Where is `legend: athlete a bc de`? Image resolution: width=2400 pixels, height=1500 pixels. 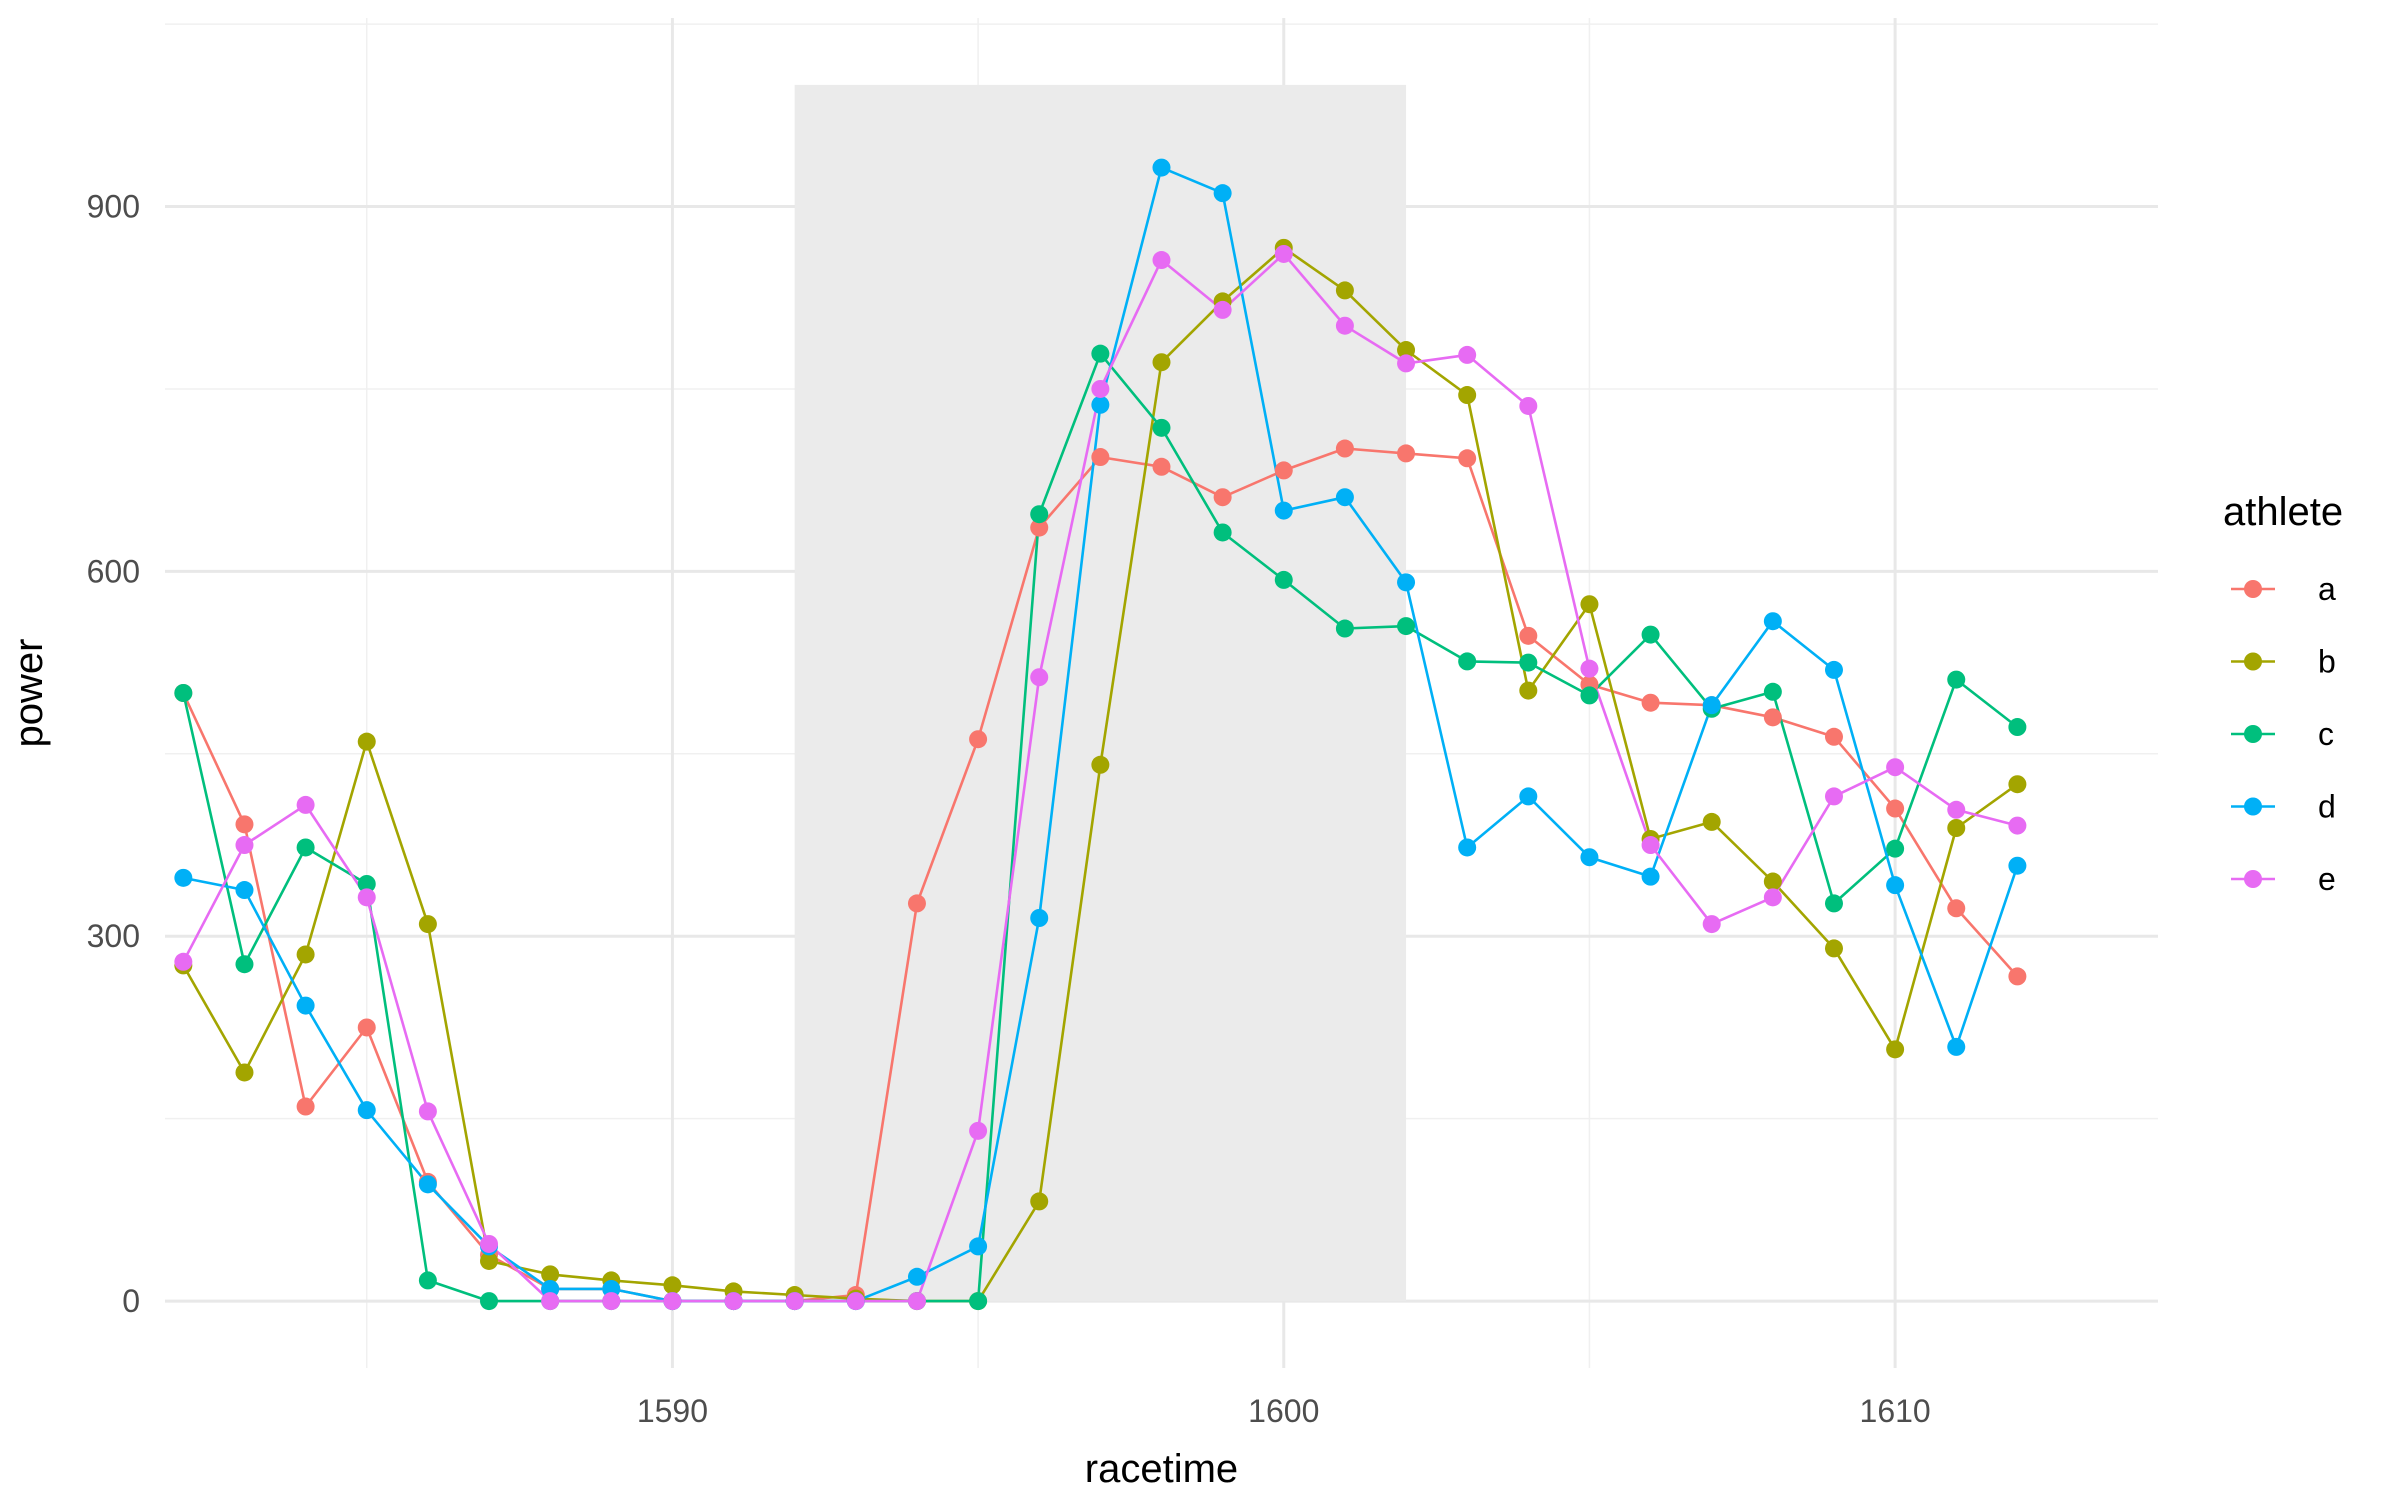 legend: athlete a bc de is located at coordinates (2283, 693).